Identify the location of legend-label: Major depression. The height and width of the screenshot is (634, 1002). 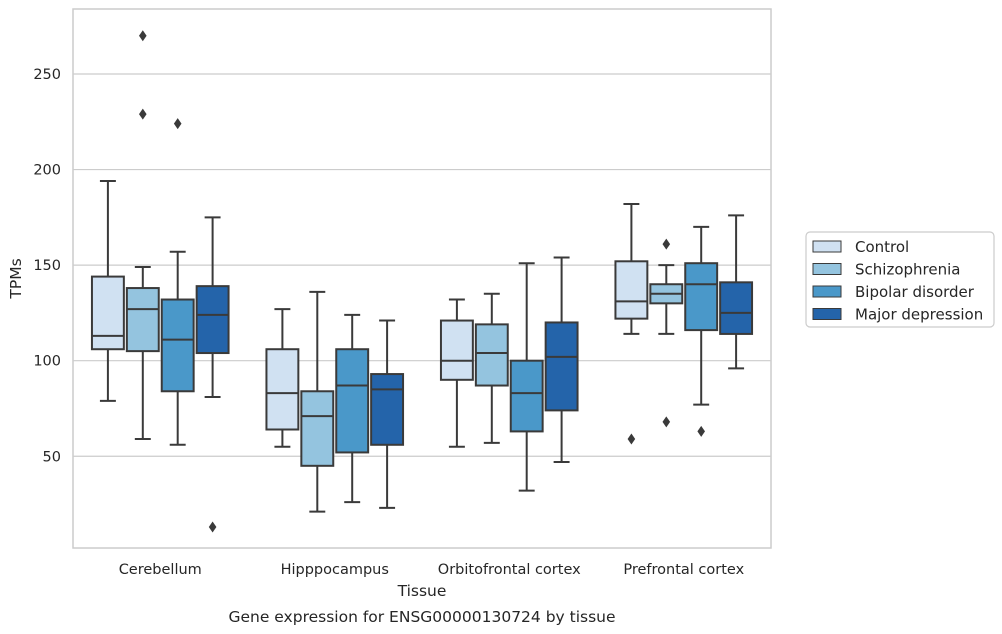
(919, 315).